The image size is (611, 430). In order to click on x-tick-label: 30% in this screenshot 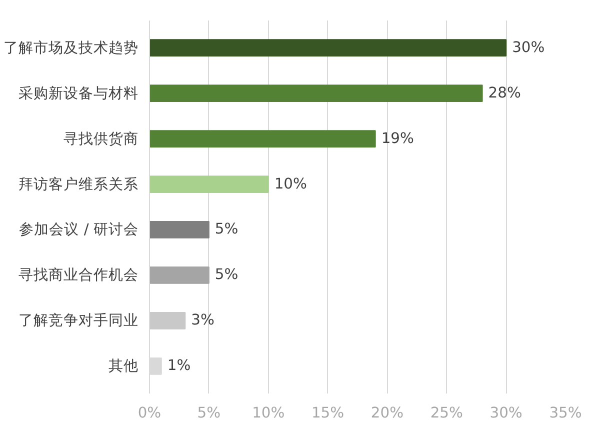, I will do `click(506, 413)`.